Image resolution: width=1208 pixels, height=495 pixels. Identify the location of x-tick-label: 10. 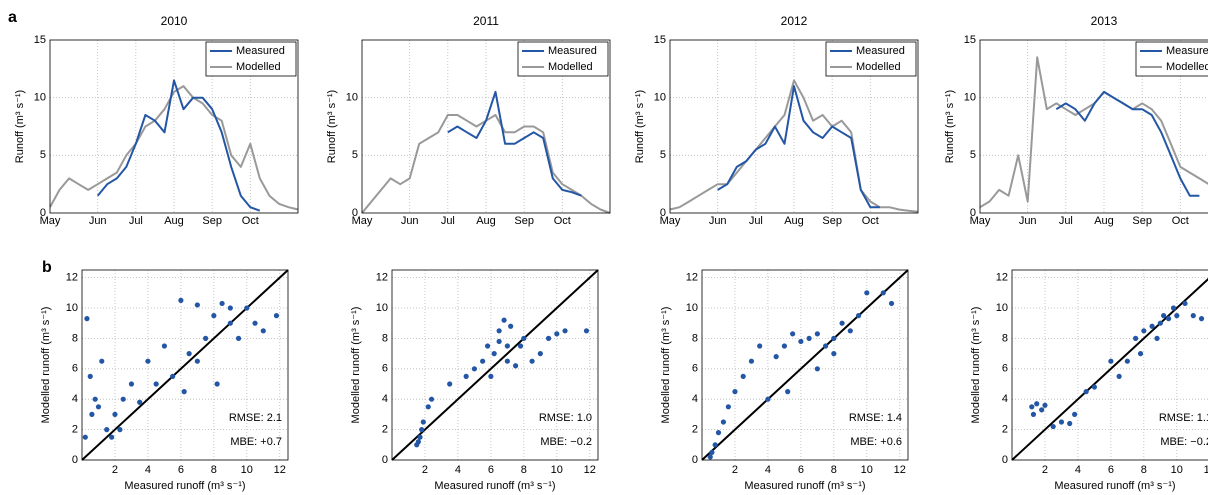
(1177, 470).